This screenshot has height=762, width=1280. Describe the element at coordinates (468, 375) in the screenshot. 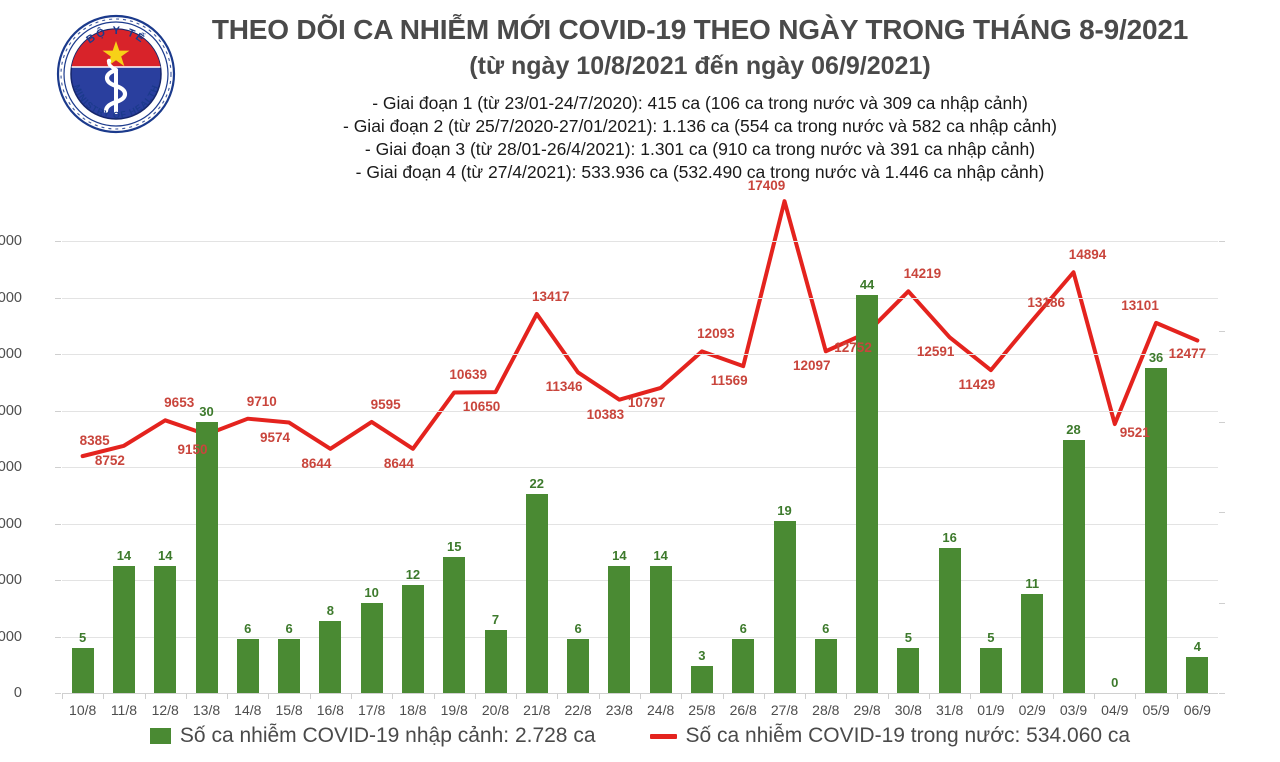

I see `line-value-label: 10639` at that location.